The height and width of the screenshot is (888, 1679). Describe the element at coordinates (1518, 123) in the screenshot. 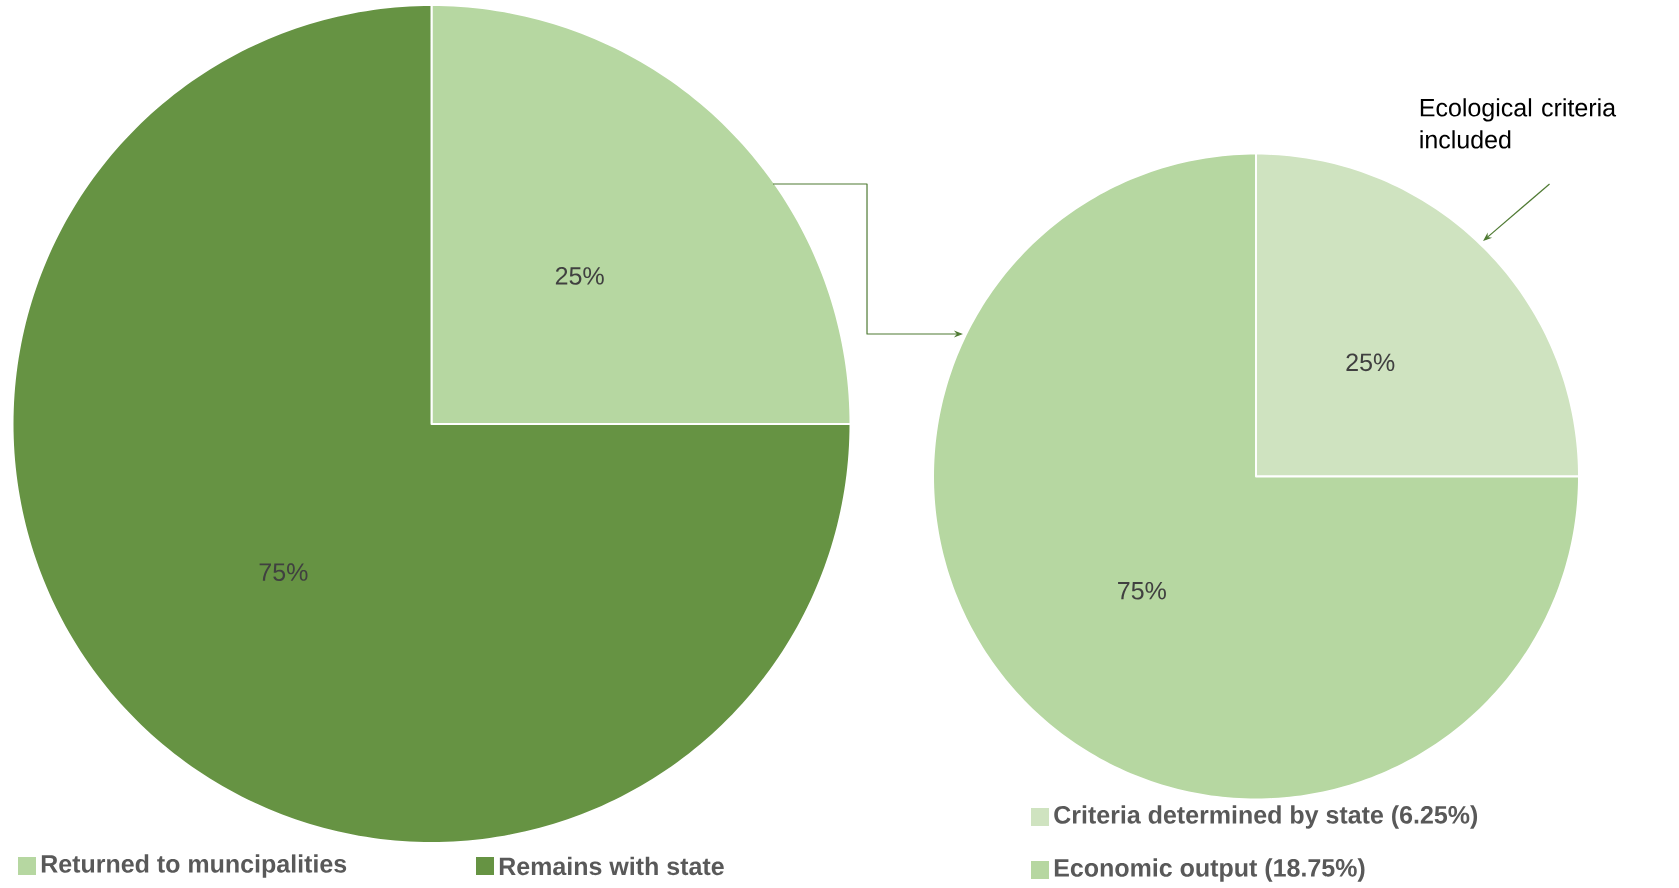

I see `text: Ecological criteria included` at that location.